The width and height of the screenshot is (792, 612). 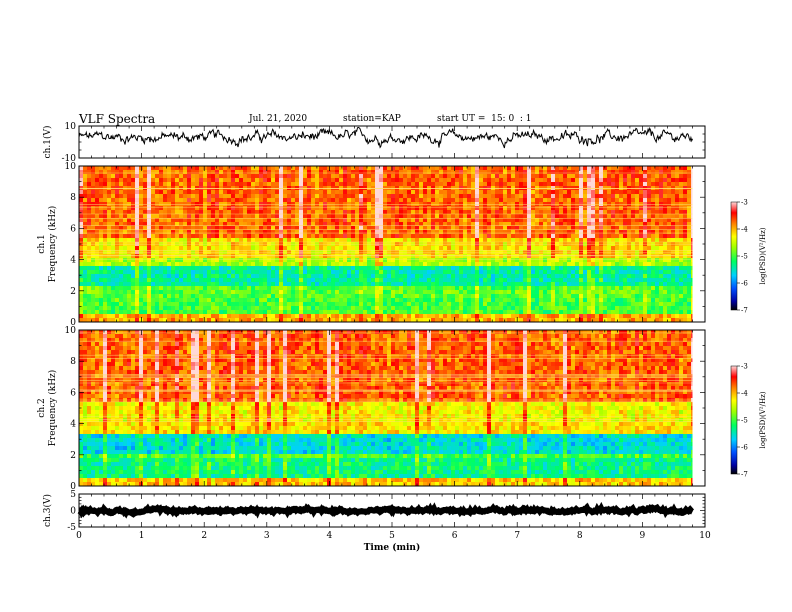 What do you see at coordinates (47, 510) in the screenshot?
I see `y-axis-label: ch.3(V)` at bounding box center [47, 510].